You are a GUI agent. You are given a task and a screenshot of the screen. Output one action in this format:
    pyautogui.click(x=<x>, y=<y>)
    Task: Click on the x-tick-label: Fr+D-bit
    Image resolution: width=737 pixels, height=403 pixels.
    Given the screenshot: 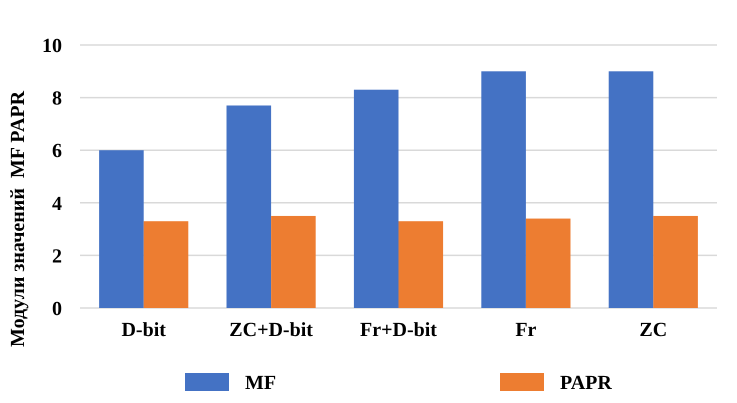 What is the action you would take?
    pyautogui.click(x=399, y=330)
    